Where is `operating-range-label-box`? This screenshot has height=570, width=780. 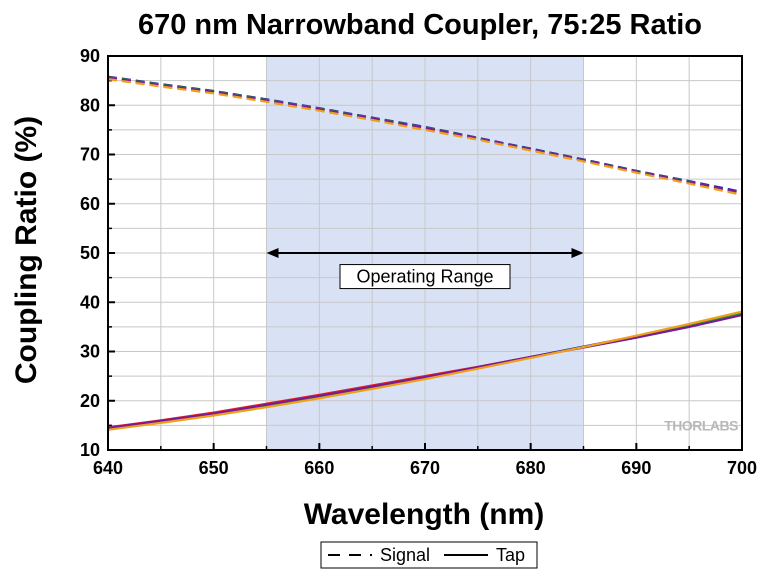 operating-range-label-box is located at coordinates (425, 277).